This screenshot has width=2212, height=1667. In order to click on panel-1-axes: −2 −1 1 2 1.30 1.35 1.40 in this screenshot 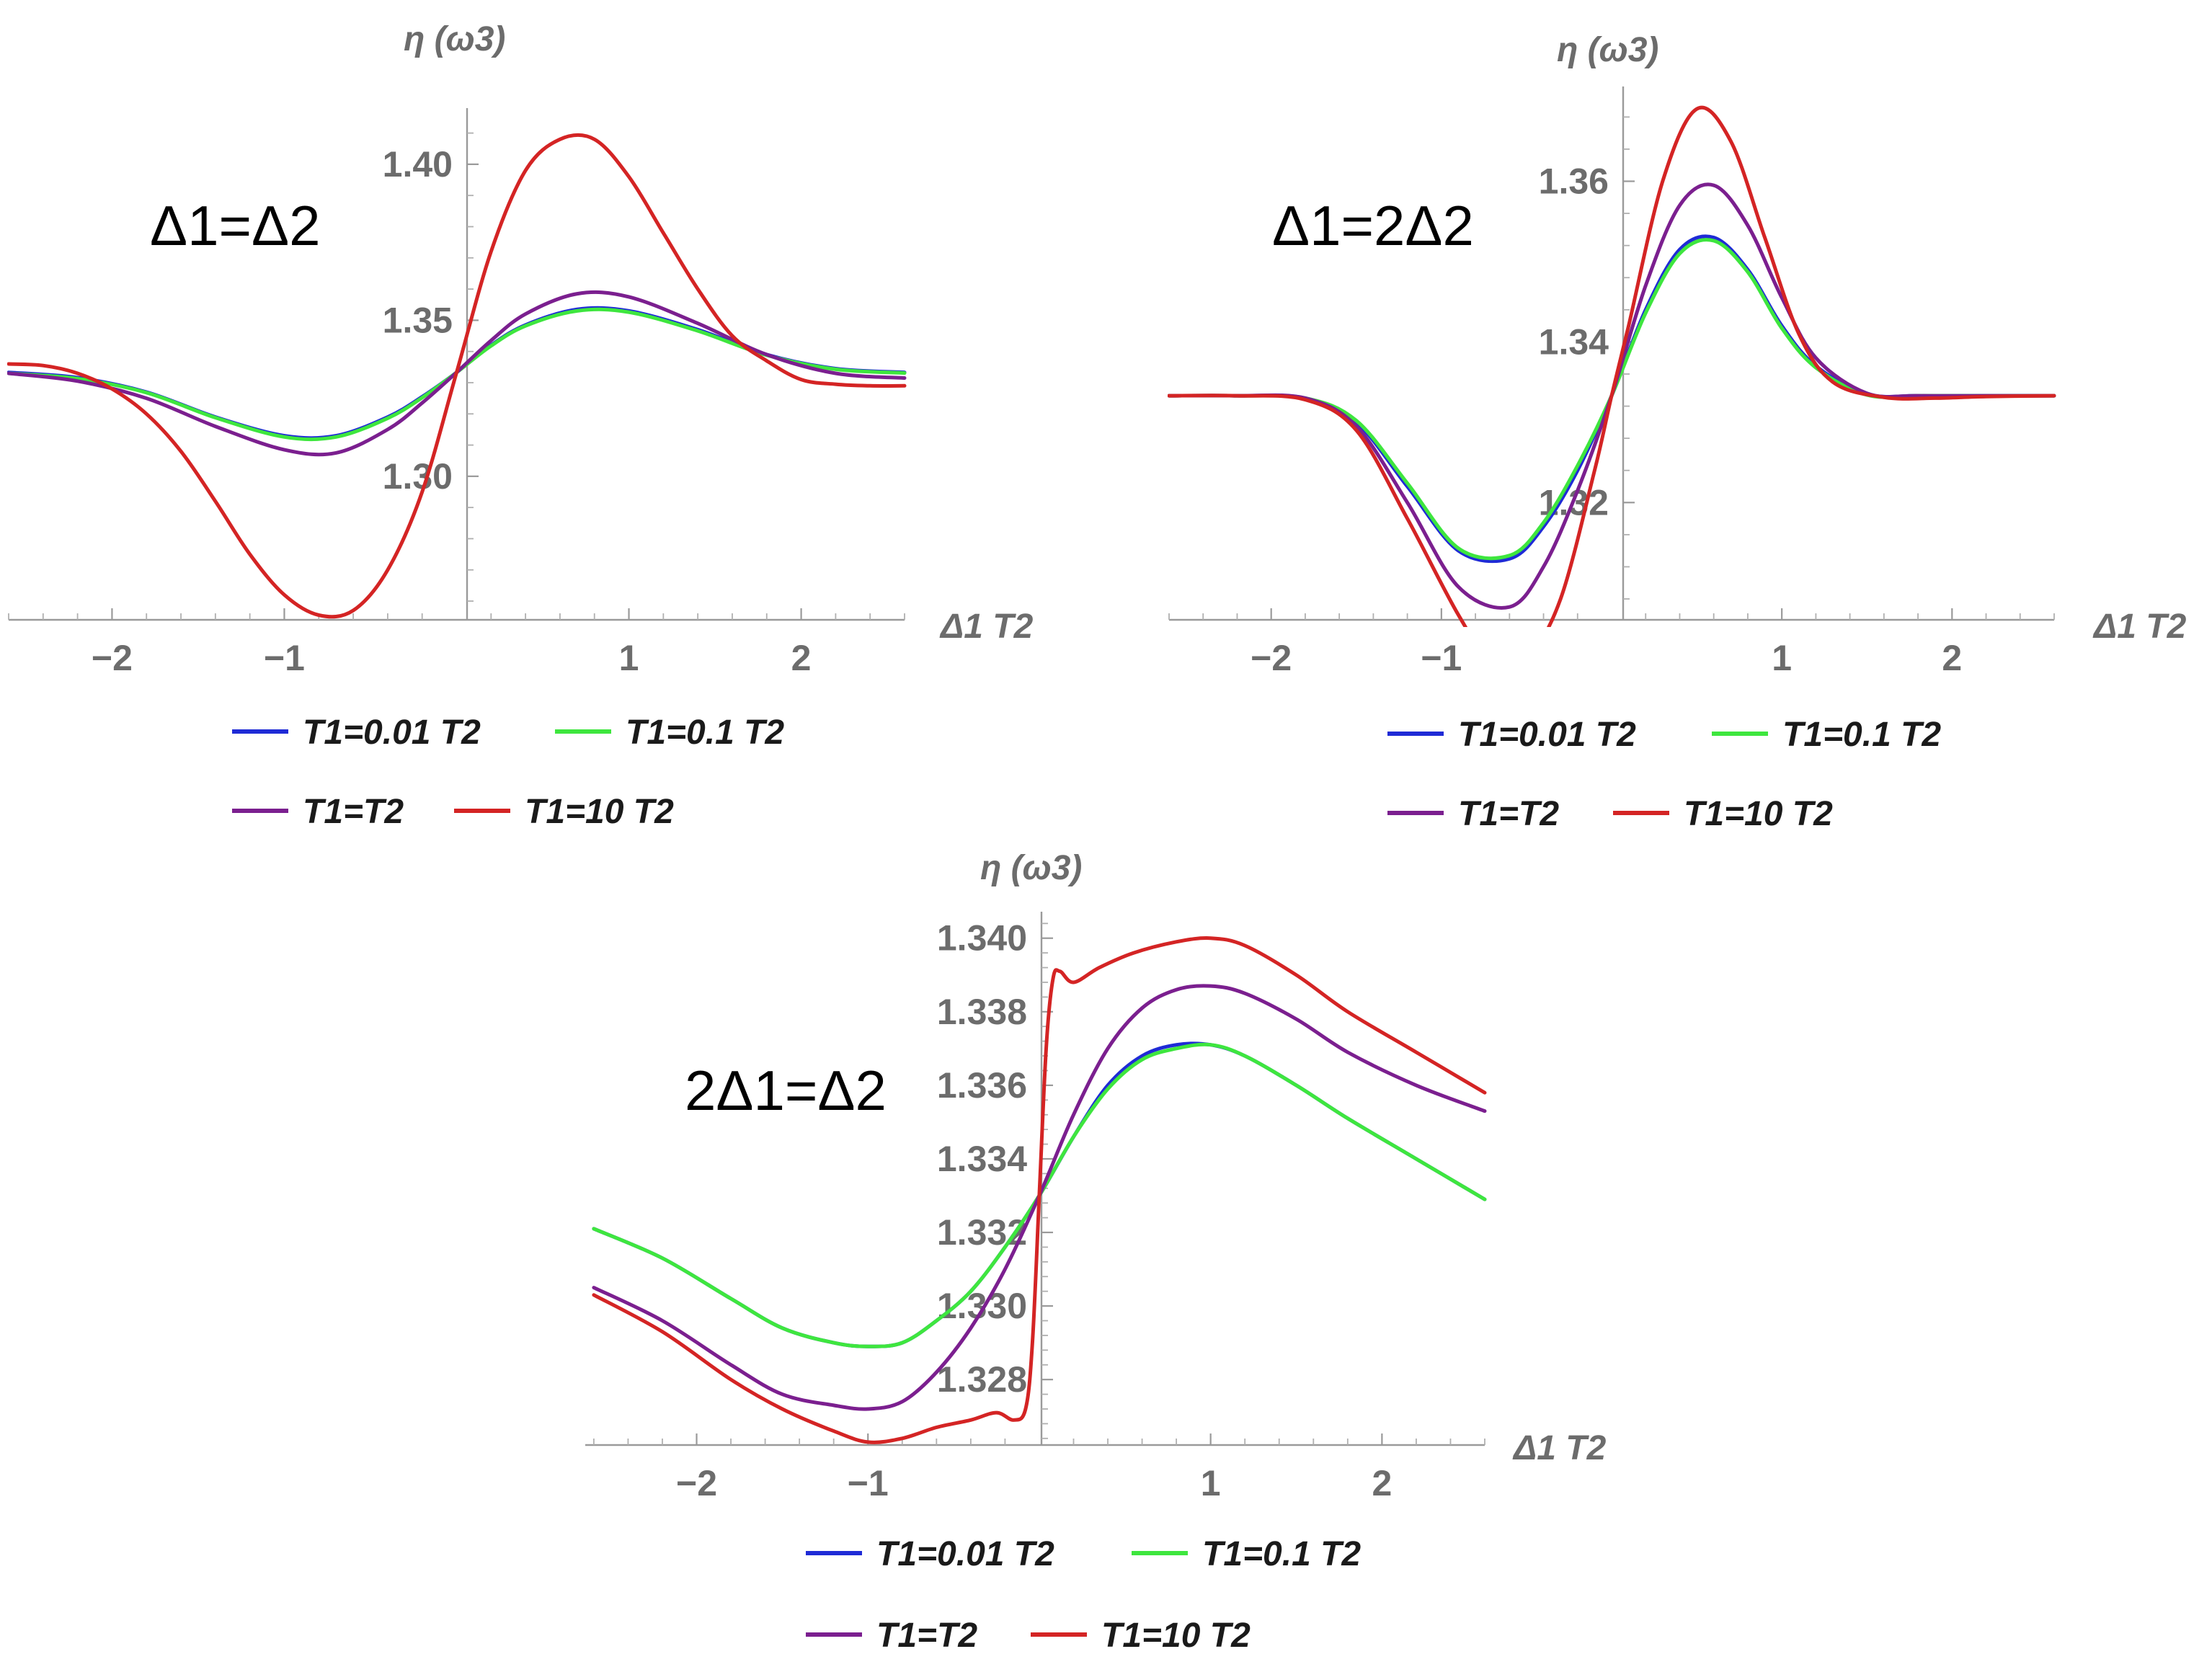, I will do `click(456, 393)`.